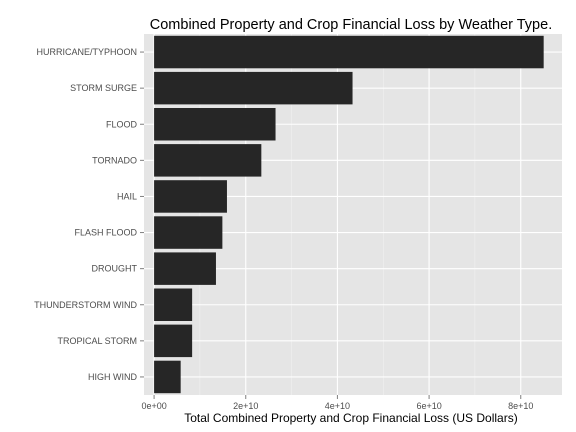 This screenshot has width=576, height=432. What do you see at coordinates (520, 406) in the screenshot?
I see `x-tick-label: 8e+10` at bounding box center [520, 406].